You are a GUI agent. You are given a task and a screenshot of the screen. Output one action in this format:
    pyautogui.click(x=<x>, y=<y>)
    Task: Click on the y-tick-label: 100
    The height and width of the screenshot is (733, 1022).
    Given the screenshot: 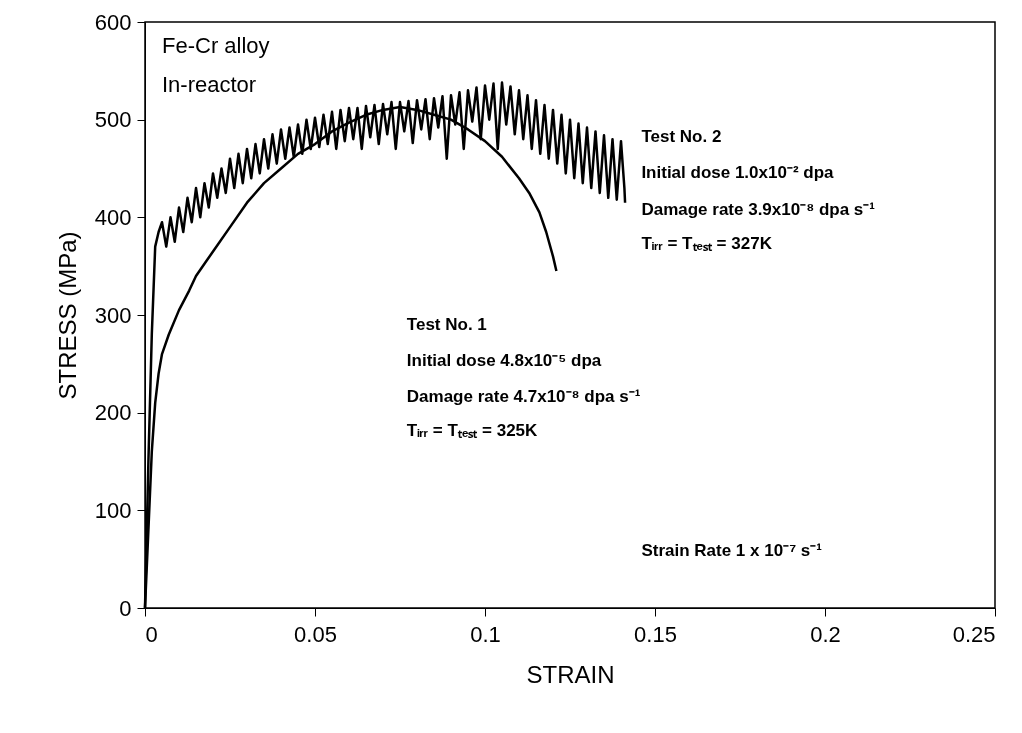 What is the action you would take?
    pyautogui.click(x=113, y=510)
    